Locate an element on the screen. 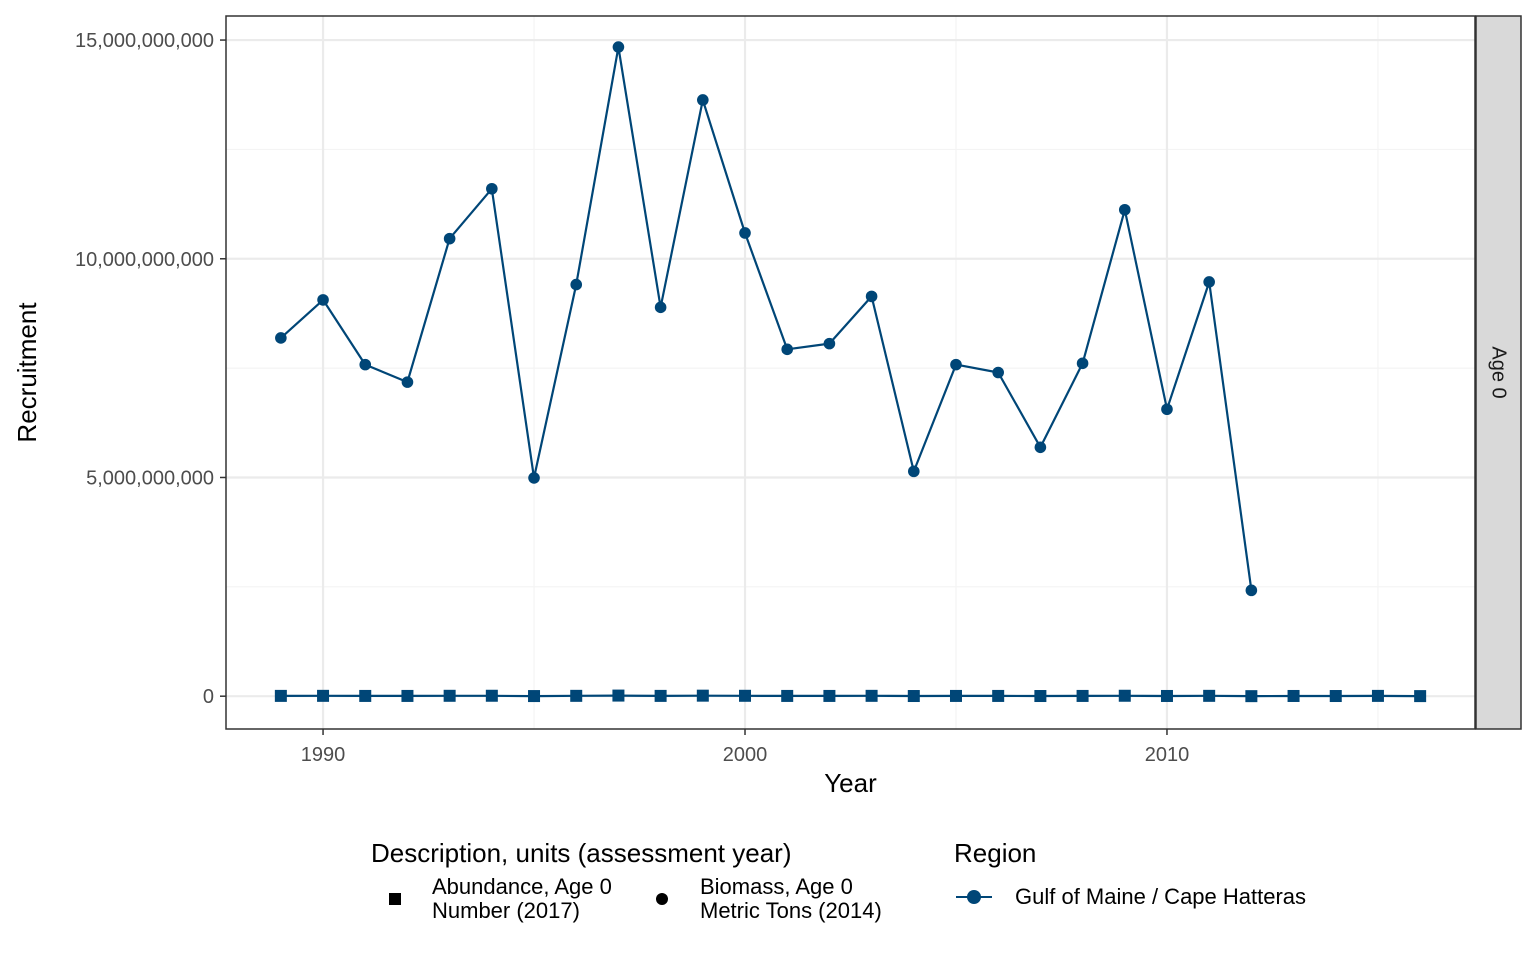 The height and width of the screenshot is (960, 1536). facet-strip: Age 0 is located at coordinates (1498, 372).